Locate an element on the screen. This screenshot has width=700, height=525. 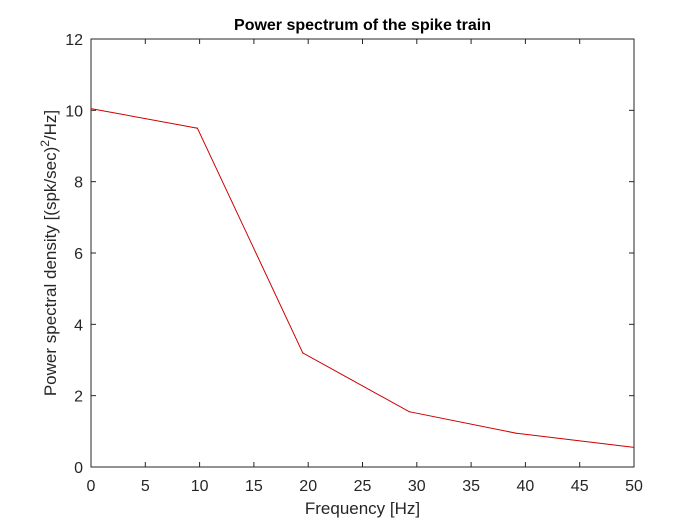
y-tick-label: 6 is located at coordinates (78, 254).